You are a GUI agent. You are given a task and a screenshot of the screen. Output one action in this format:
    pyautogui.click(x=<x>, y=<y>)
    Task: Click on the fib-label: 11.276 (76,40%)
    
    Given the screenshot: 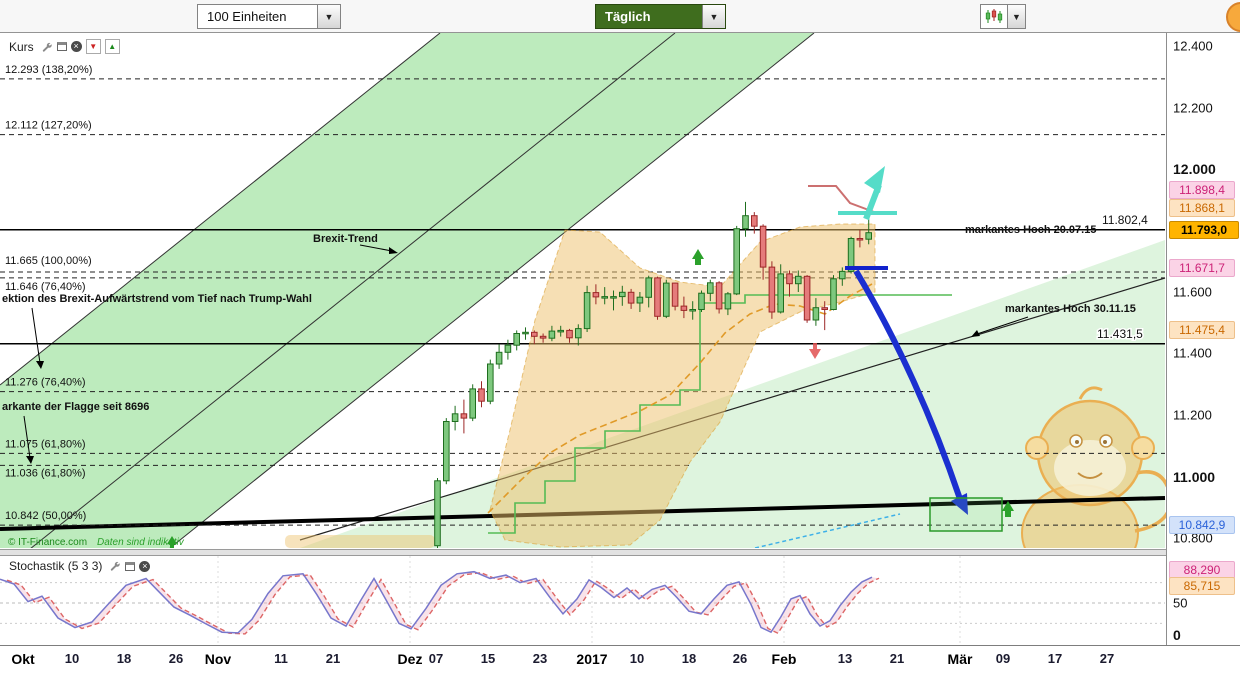 What is the action you would take?
    pyautogui.click(x=45, y=383)
    